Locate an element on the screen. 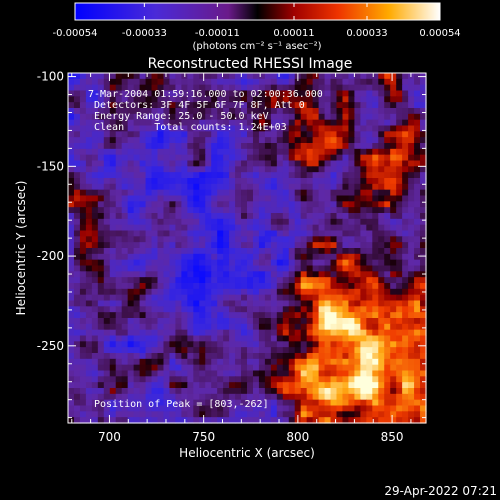  colorbar-ticks is located at coordinates (257, 11).